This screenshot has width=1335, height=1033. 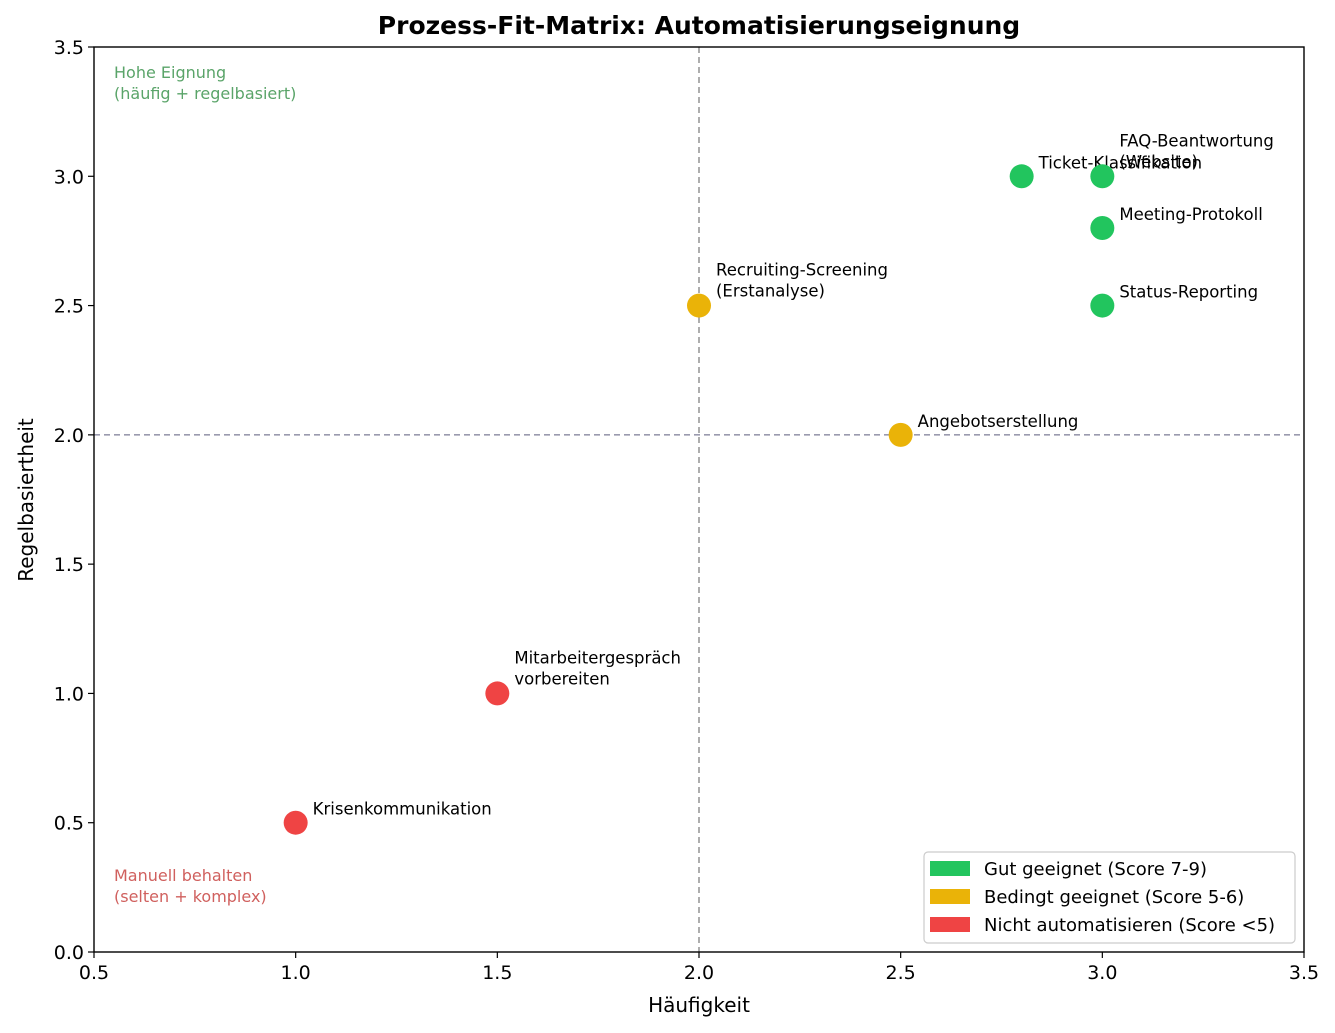 What do you see at coordinates (802, 281) in the screenshot?
I see `data-point-label: Recruiting-Screening (Erstanalyse)` at bounding box center [802, 281].